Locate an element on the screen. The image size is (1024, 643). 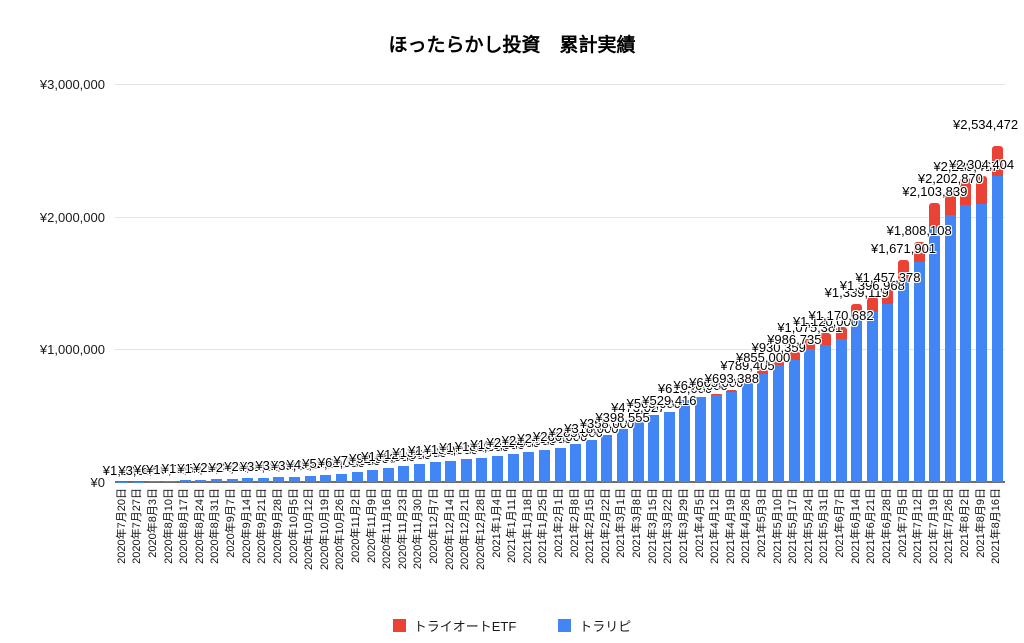
x-axis-date-label: 2021年7月26日 is located at coordinates (949, 526).